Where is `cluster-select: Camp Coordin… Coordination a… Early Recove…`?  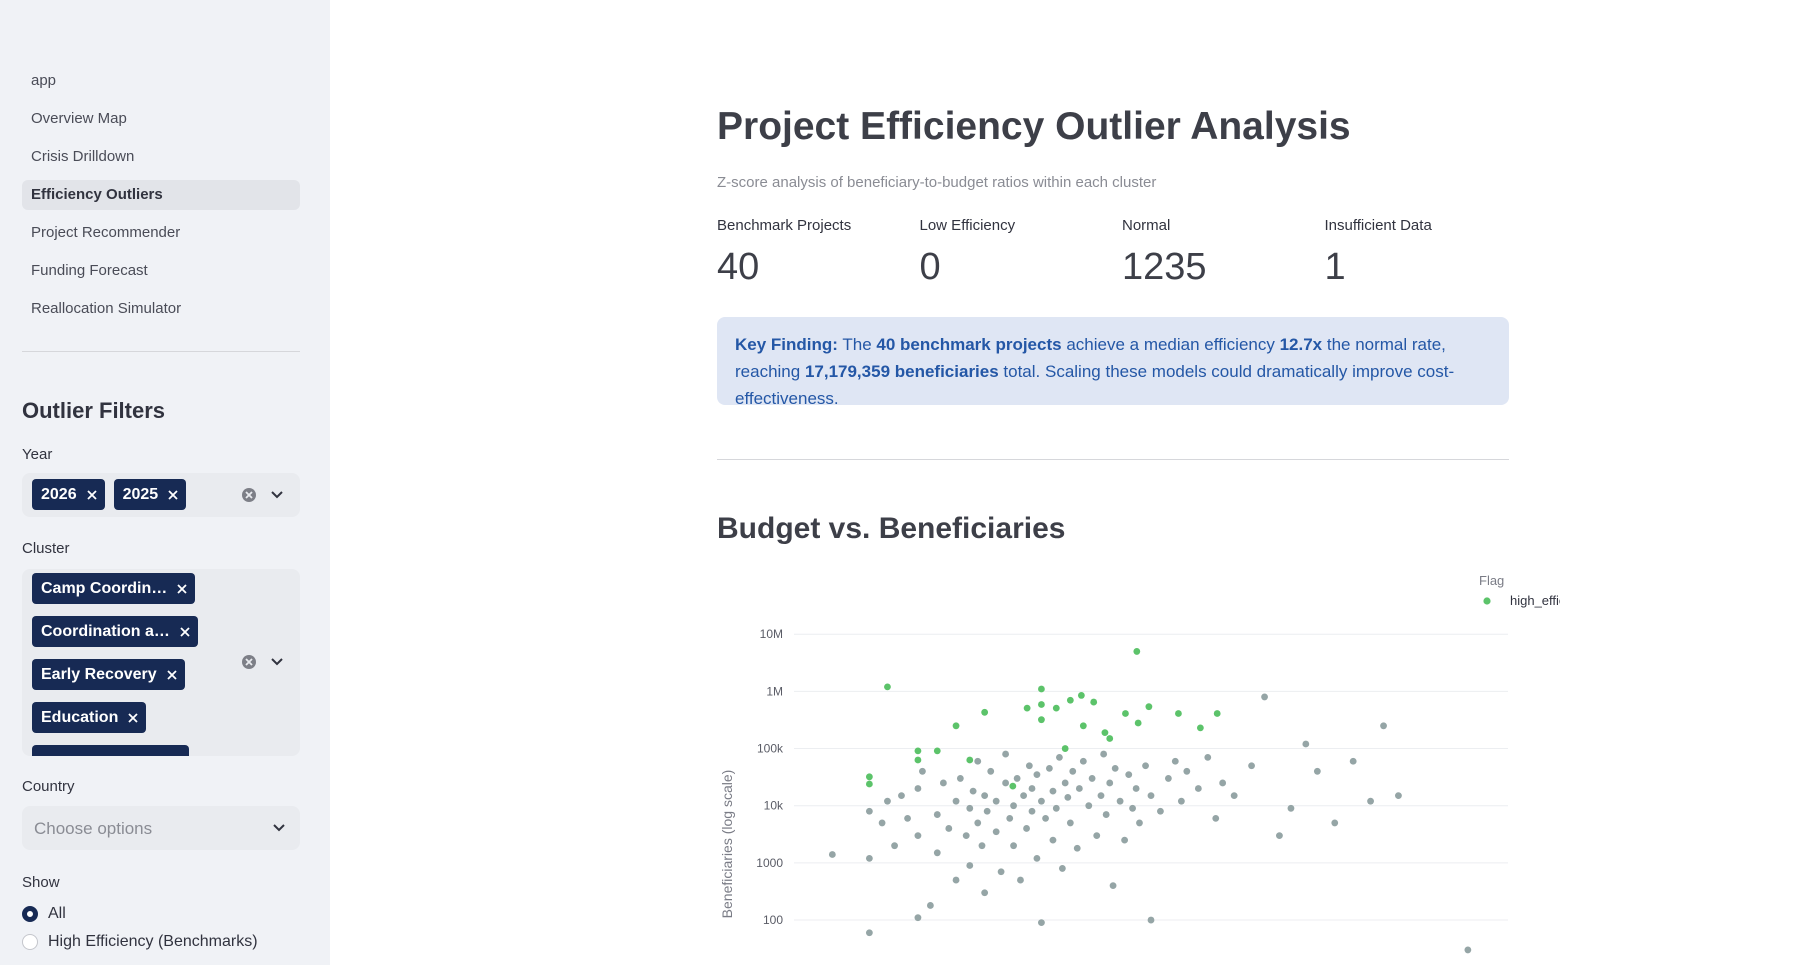 cluster-select: Camp Coordin… Coordination a… Early Recove… is located at coordinates (161, 662).